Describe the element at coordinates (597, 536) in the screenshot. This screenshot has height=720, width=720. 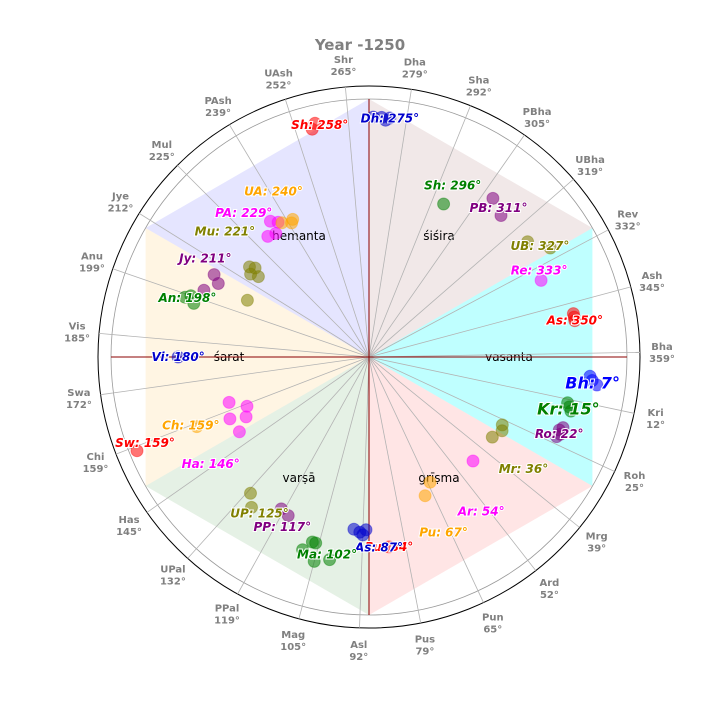
I see `nakshatra-name: Mrg` at that location.